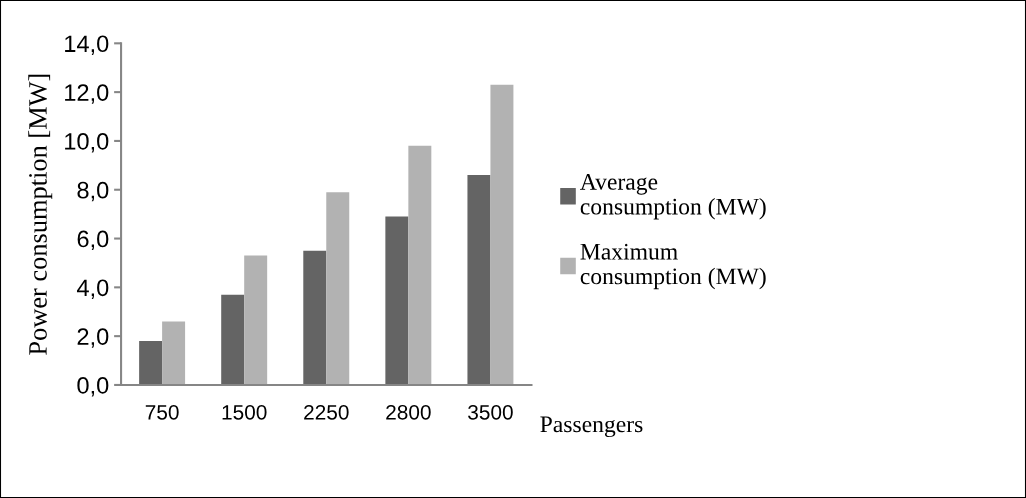  What do you see at coordinates (93, 387) in the screenshot?
I see `y-tick-label: 0,0` at bounding box center [93, 387].